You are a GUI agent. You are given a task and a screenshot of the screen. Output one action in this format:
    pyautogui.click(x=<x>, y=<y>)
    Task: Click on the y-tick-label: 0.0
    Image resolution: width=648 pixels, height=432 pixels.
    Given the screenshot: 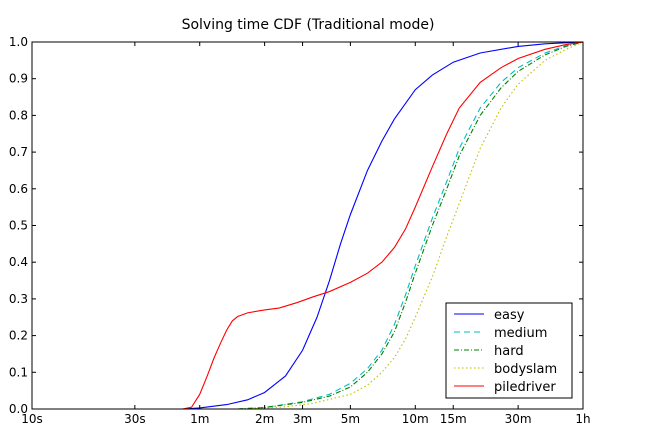 What is the action you would take?
    pyautogui.click(x=18, y=409)
    